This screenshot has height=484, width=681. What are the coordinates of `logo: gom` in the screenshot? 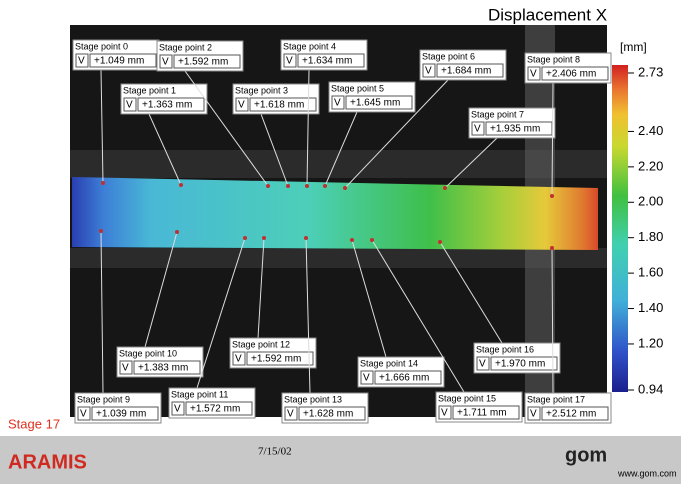 It's located at (586, 455).